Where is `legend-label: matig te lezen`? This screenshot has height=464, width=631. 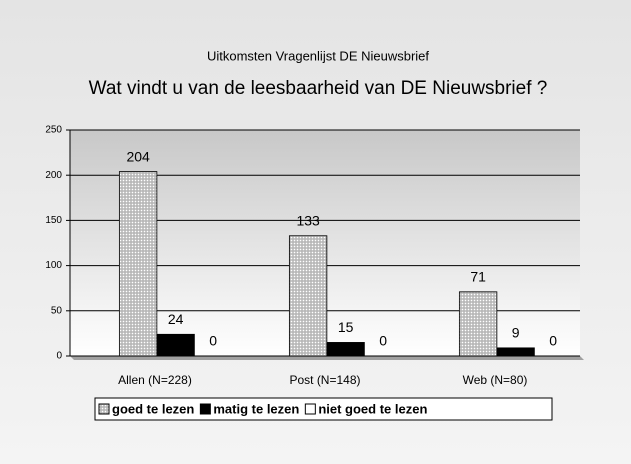
legend-label: matig te lezen is located at coordinates (256, 408).